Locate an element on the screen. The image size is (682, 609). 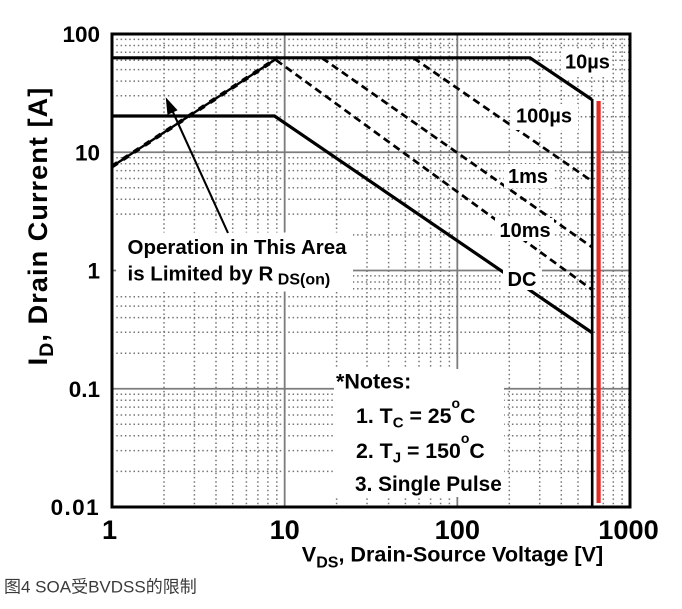
svg-text: 10µs is located at coordinates (587, 63).